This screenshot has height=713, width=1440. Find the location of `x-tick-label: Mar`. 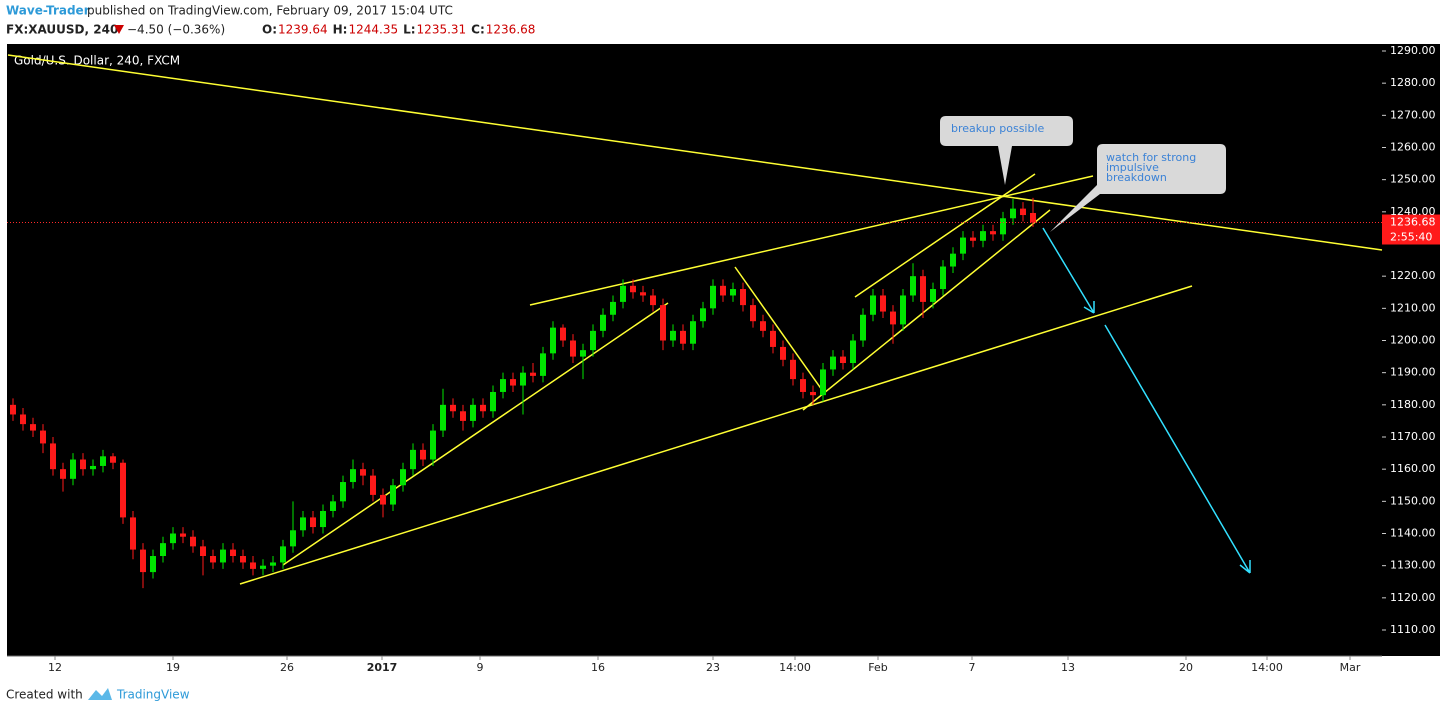

x-tick-label: Mar is located at coordinates (1350, 667).